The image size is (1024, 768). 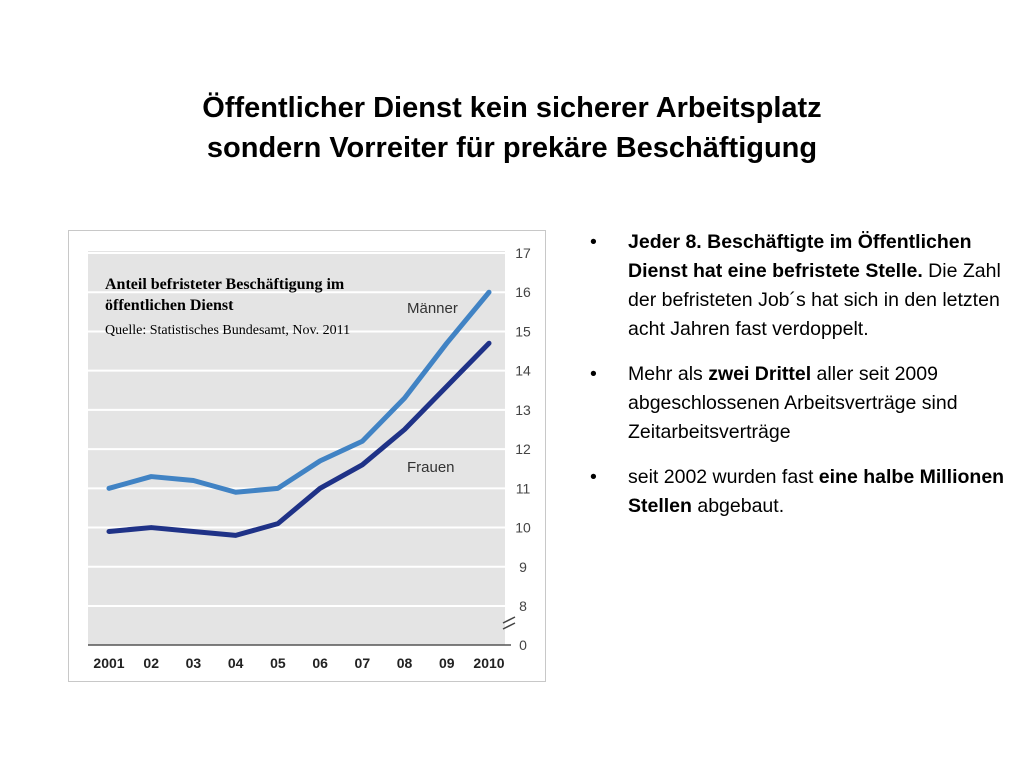 What do you see at coordinates (363, 663) in the screenshot?
I see `x-tick-label: 07` at bounding box center [363, 663].